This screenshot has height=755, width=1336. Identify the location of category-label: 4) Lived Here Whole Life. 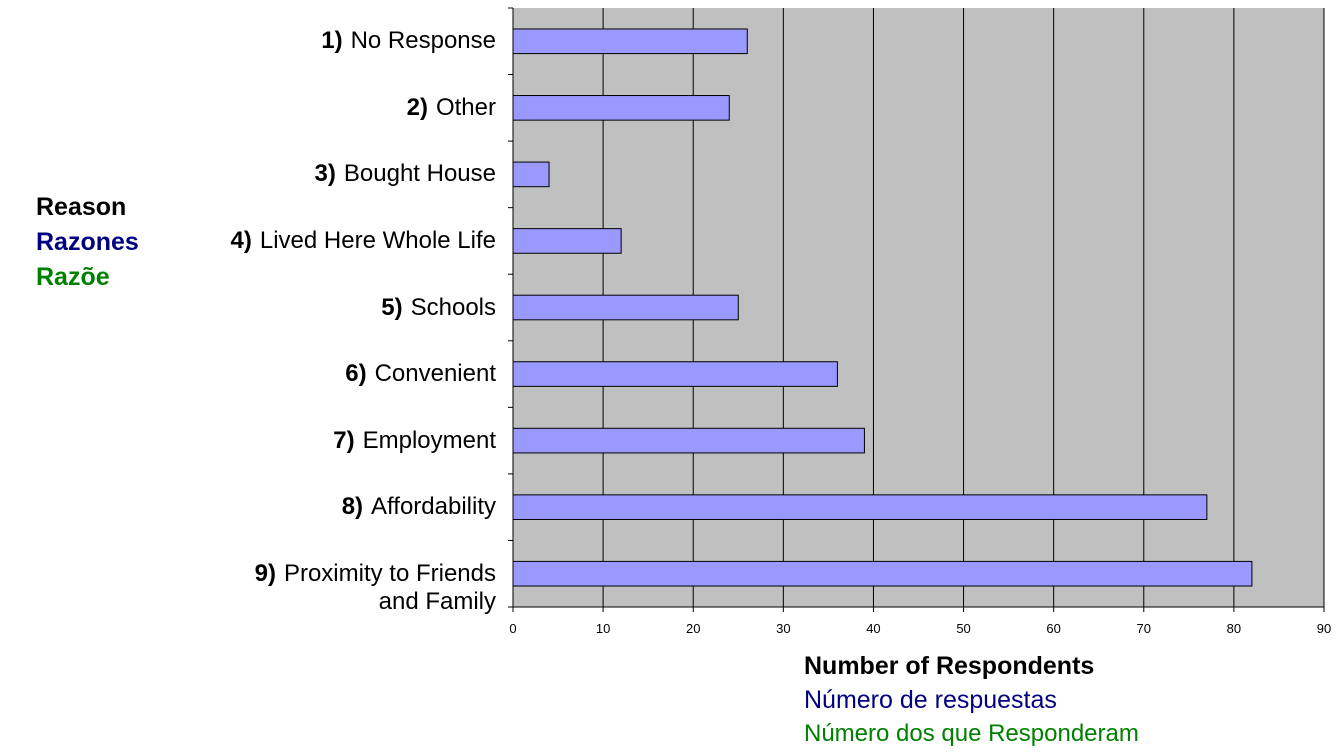
(363, 241).